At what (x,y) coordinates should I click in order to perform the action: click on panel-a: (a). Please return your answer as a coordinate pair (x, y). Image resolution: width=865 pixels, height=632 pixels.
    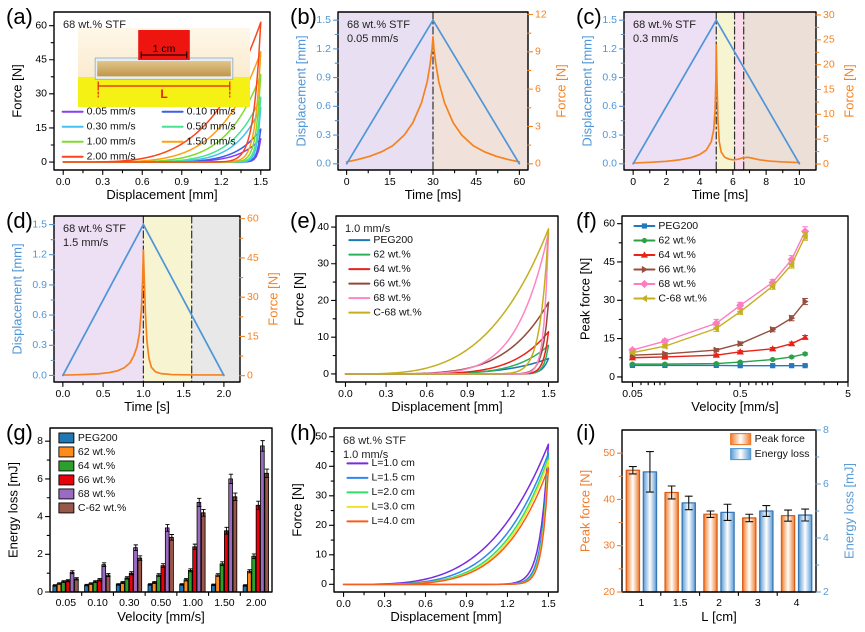
    Looking at the image, I should click on (144, 104).